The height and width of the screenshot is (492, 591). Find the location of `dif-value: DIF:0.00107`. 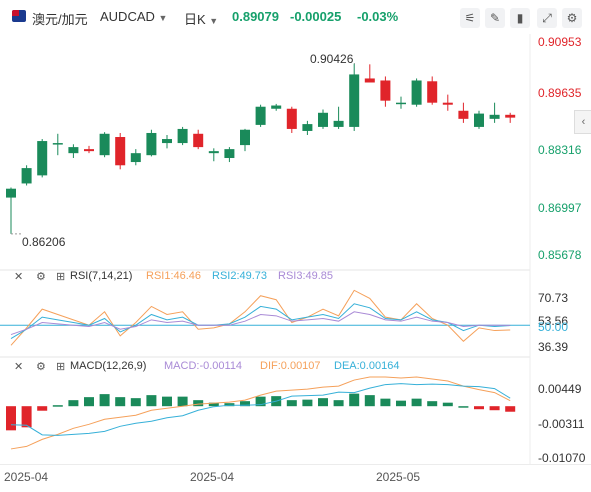

dif-value: DIF:0.00107 is located at coordinates (290, 366).